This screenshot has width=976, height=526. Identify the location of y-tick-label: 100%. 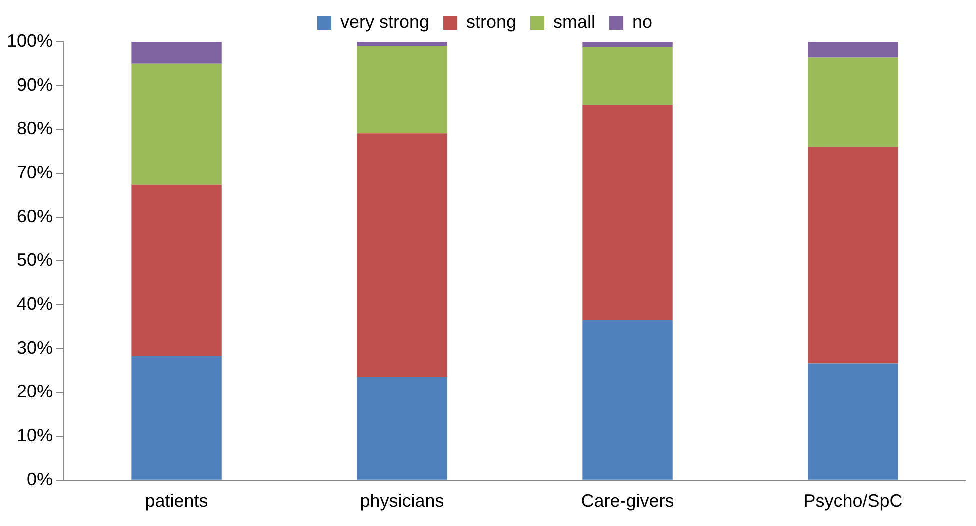
(30, 40).